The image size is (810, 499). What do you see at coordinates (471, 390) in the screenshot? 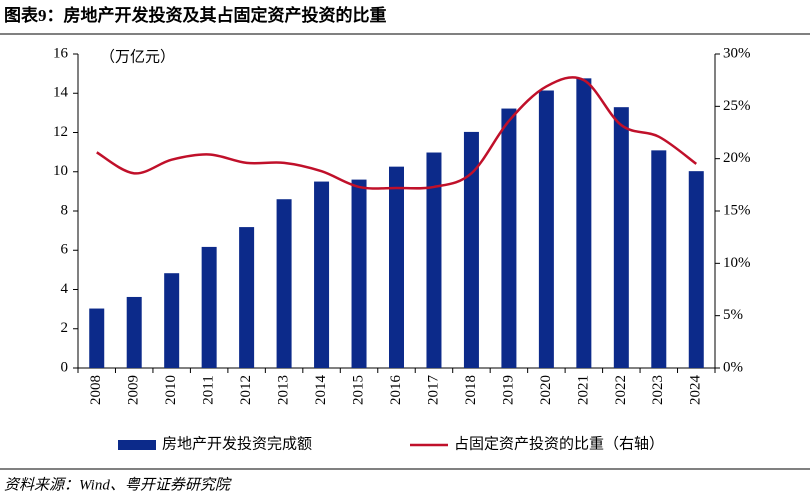
I see `x-tick-label: 2018` at bounding box center [471, 390].